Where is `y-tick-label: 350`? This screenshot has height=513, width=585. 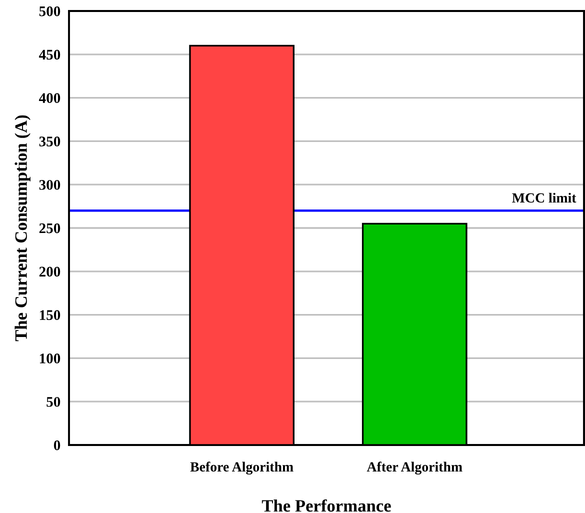
y-tick-label: 350 is located at coordinates (49, 141).